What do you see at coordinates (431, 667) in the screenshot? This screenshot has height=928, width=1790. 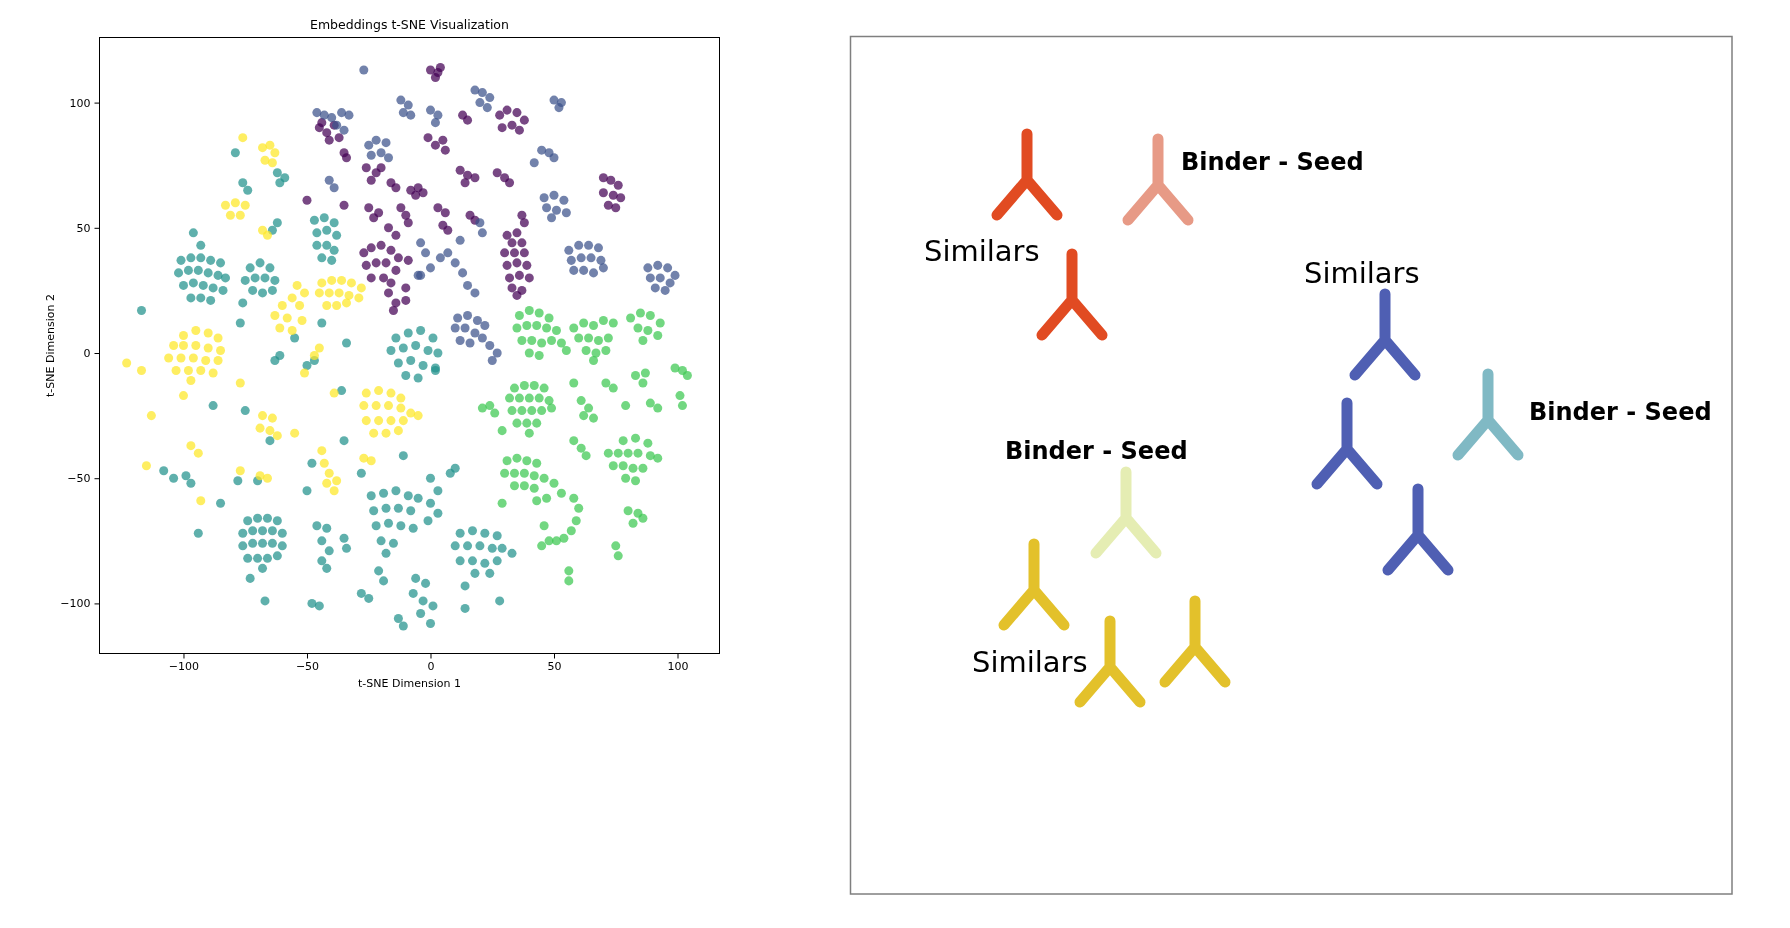 I see `x-tick-label: 0` at bounding box center [431, 667].